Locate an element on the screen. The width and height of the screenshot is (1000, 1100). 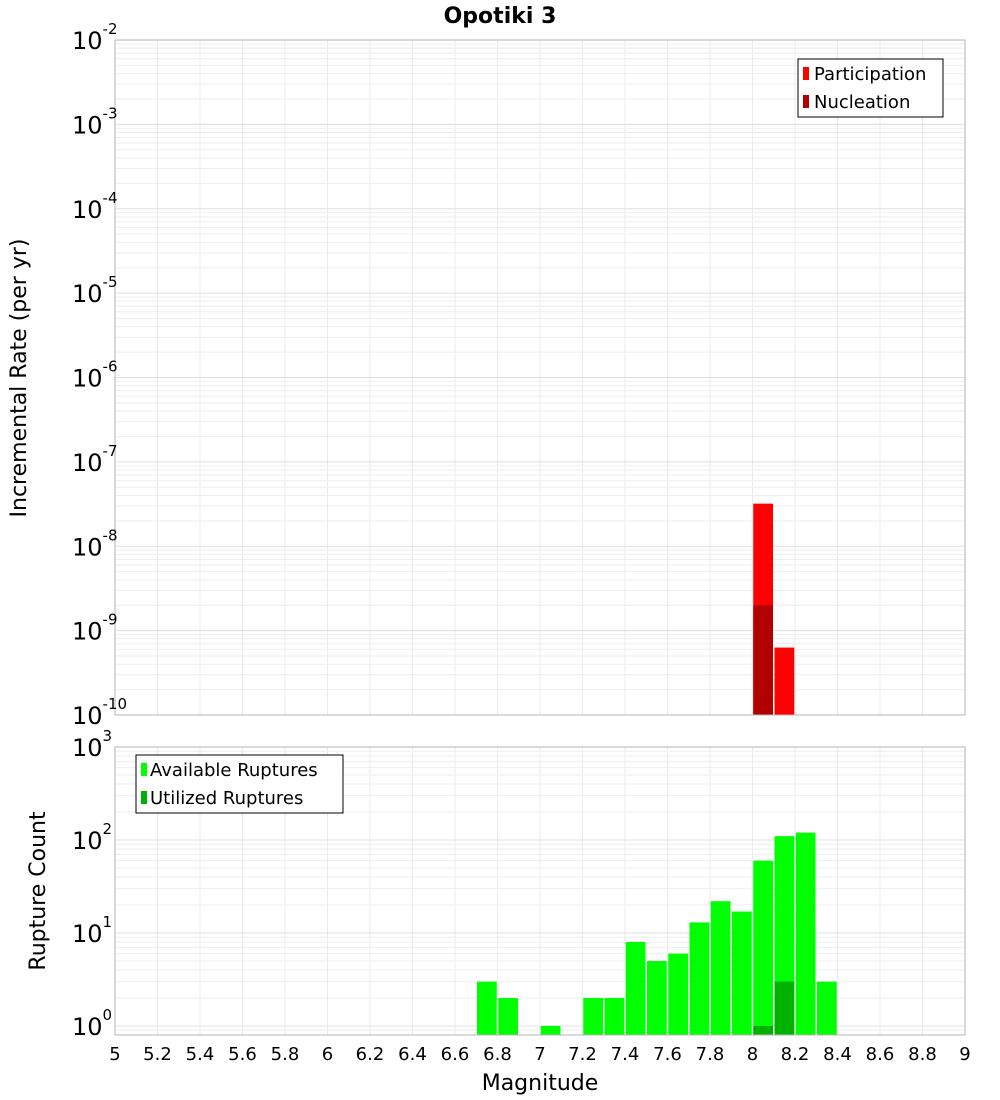
bottom-y-tick-label: 10² is located at coordinates (92, 837).